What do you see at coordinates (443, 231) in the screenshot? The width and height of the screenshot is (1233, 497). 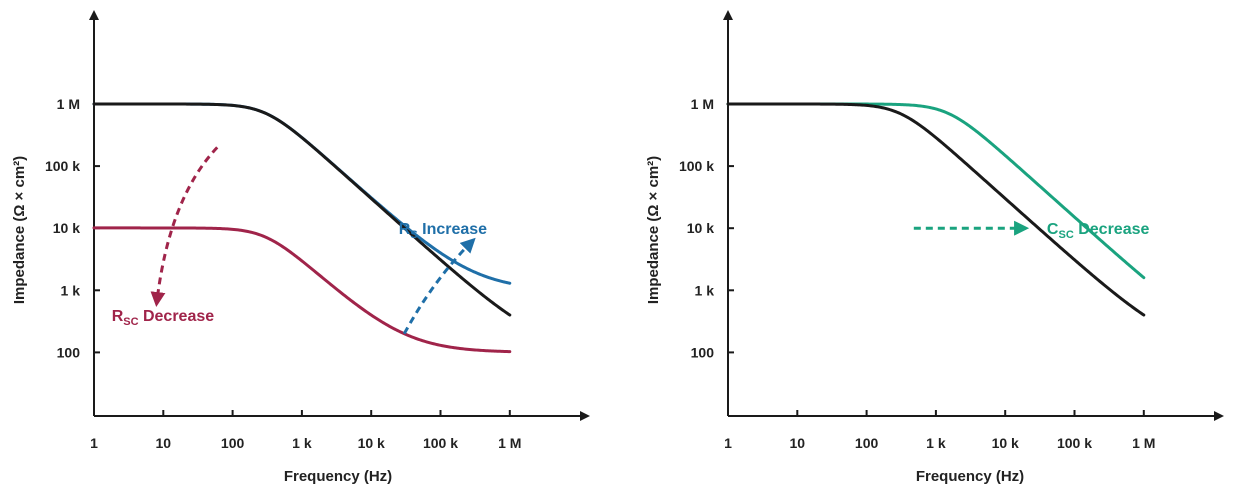 I see `annotation-rs: RS Increase` at bounding box center [443, 231].